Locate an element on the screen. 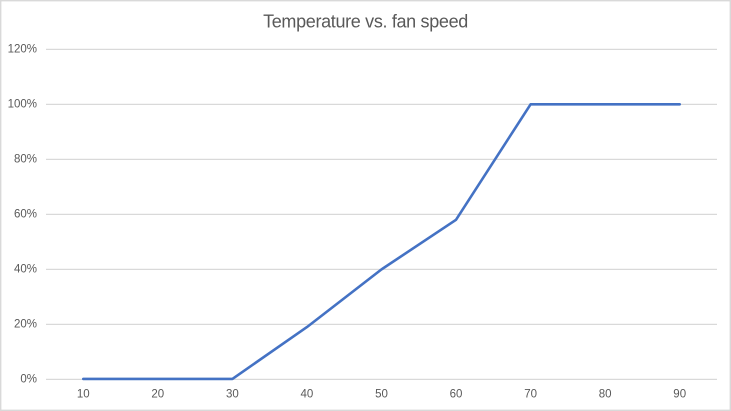  svg-text: 0% is located at coordinates (28, 380).